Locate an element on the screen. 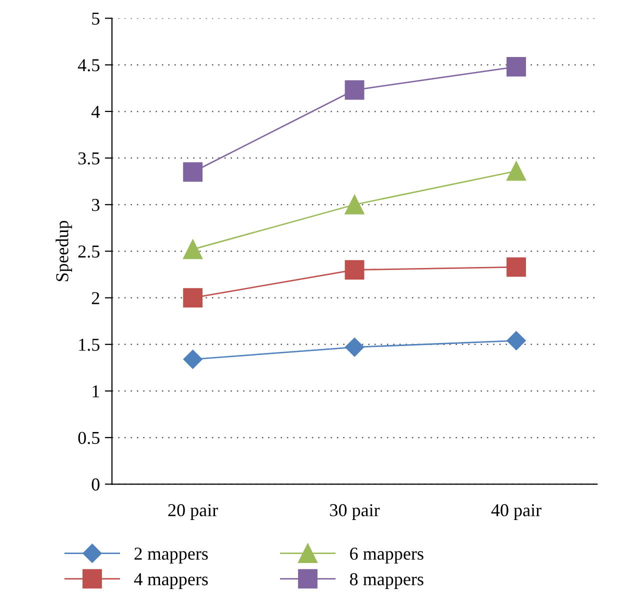  y-tick-label: 2 is located at coordinates (96, 298).